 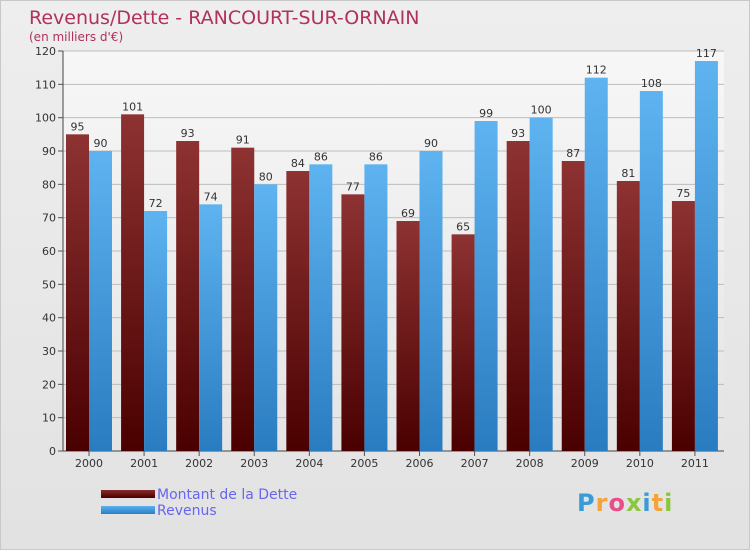 What do you see at coordinates (199, 463) in the screenshot?
I see `x-tick-label: 2002` at bounding box center [199, 463].